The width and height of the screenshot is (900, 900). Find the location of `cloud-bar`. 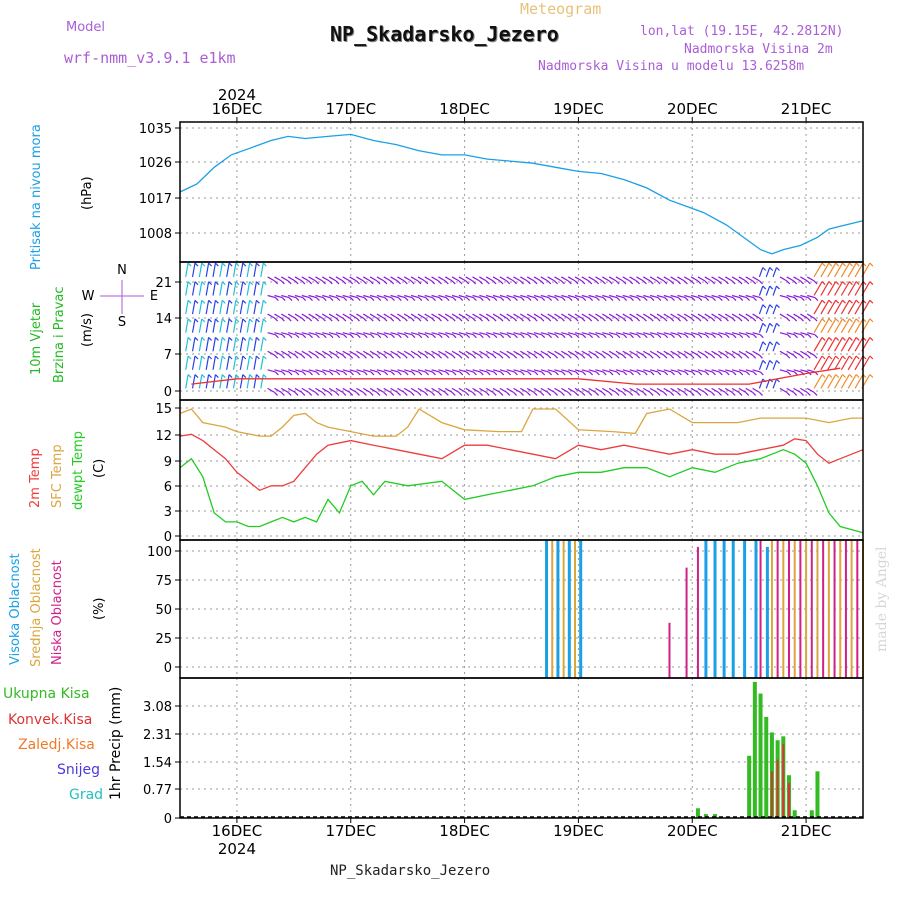

cloud-bar is located at coordinates (745, 609).